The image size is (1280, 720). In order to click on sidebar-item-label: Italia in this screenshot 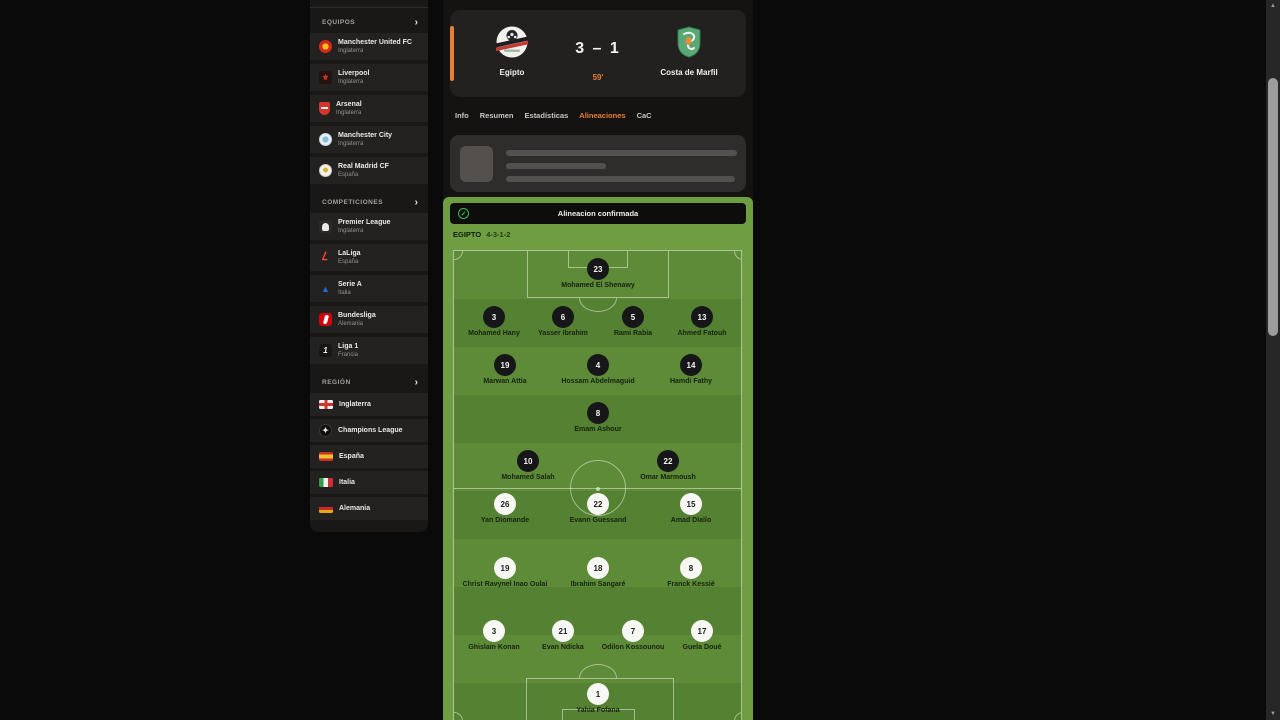, I will do `click(347, 482)`.